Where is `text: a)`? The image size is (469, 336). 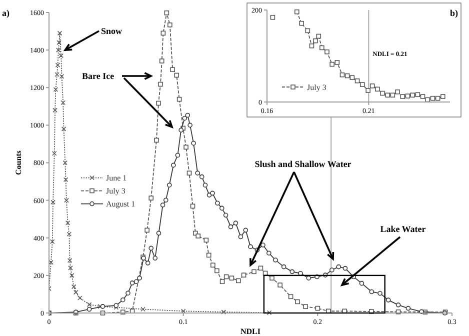 text: a) is located at coordinates (6, 13).